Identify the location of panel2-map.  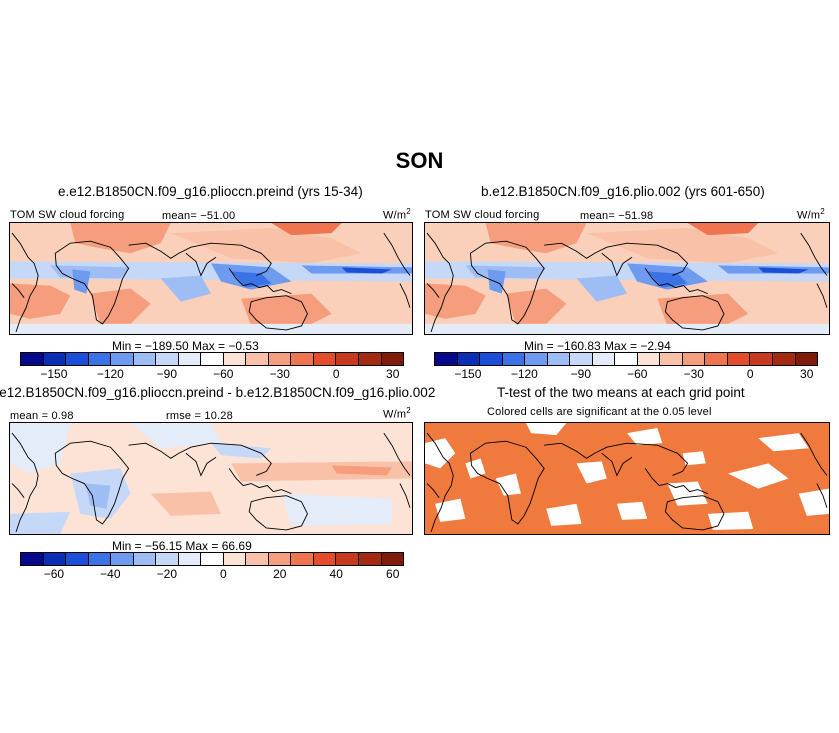
(627, 278).